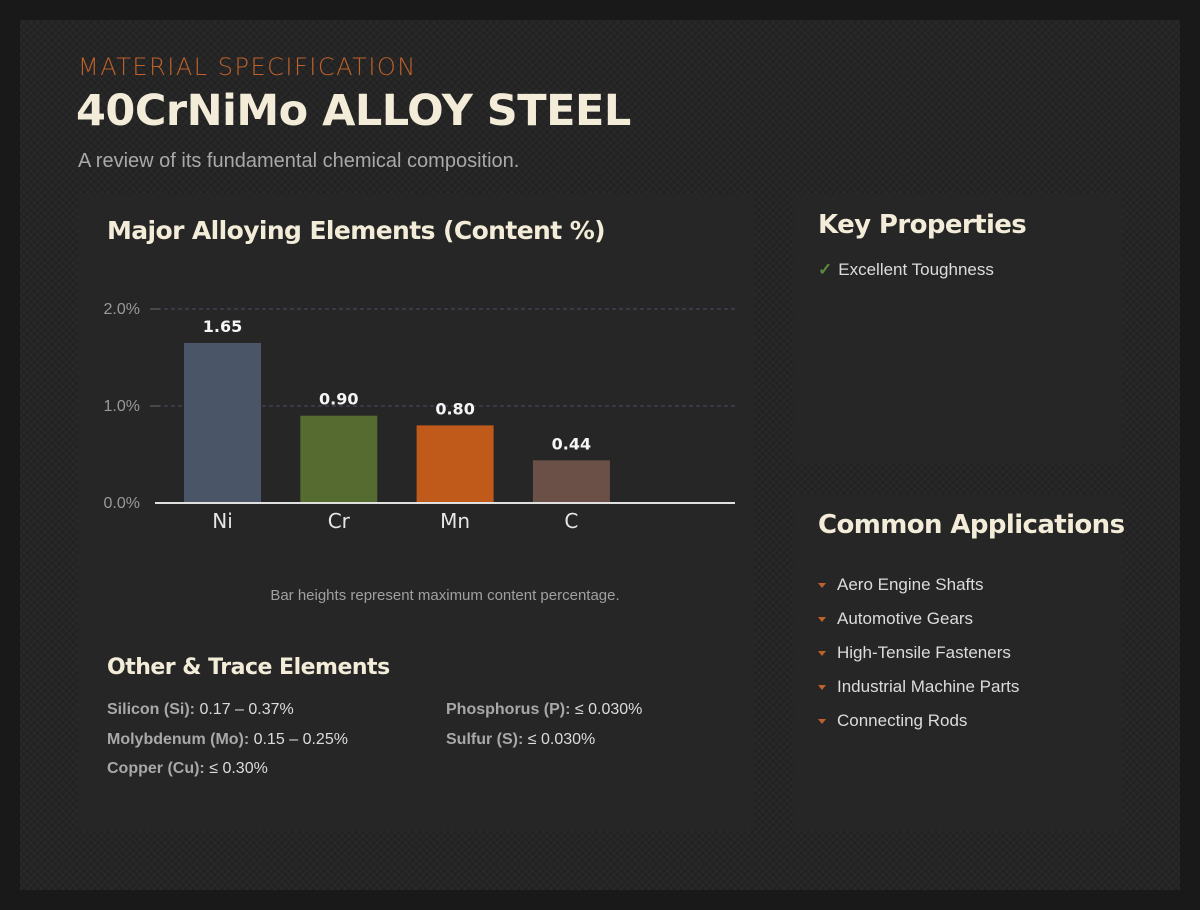 The width and height of the screenshot is (1200, 910). I want to click on y-tick-label: 2.0%, so click(122, 309).